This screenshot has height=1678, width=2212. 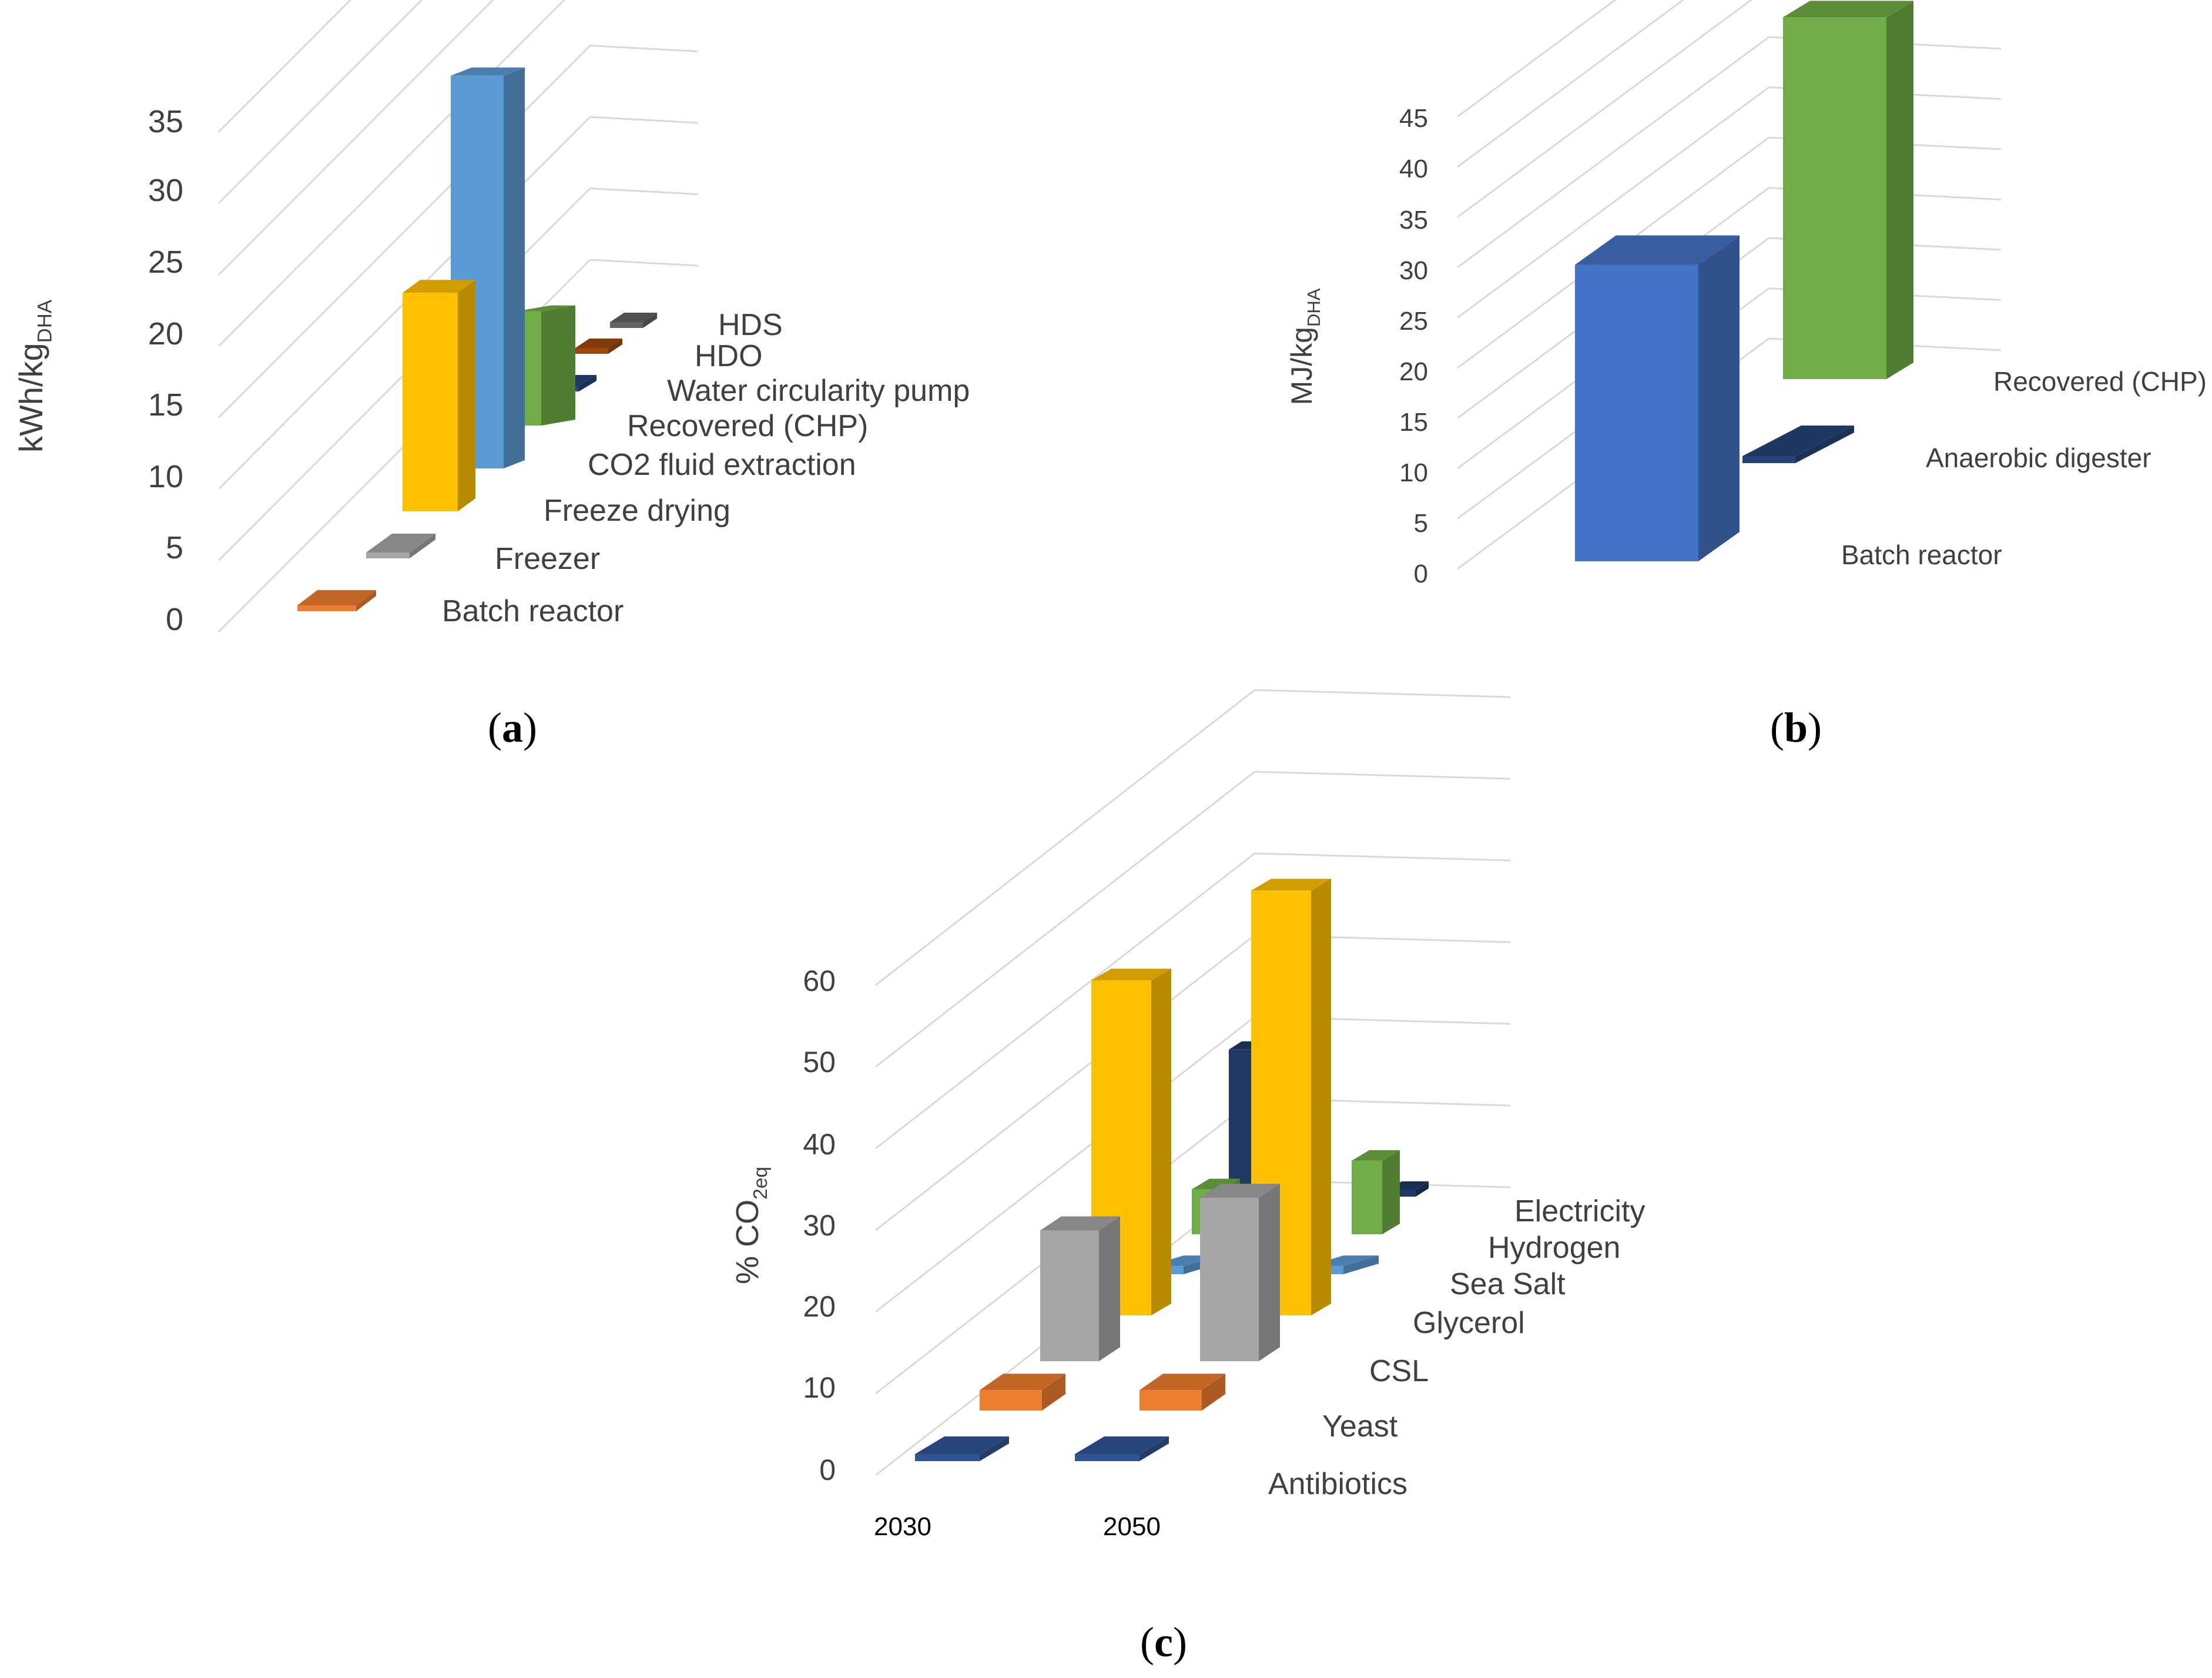 I want to click on bar-c-2050-1-front, so click(x=1170, y=1400).